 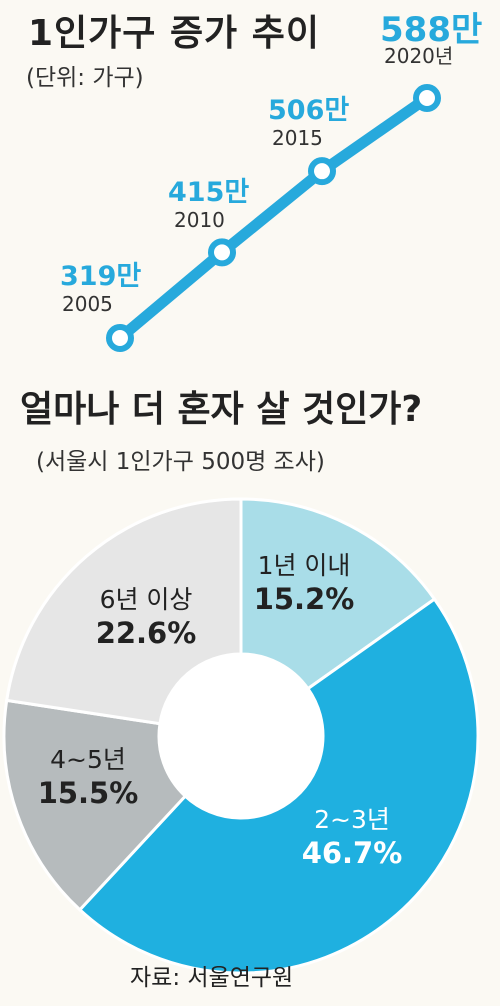 What do you see at coordinates (431, 30) in the screenshot?
I see `data-label: 588만` at bounding box center [431, 30].